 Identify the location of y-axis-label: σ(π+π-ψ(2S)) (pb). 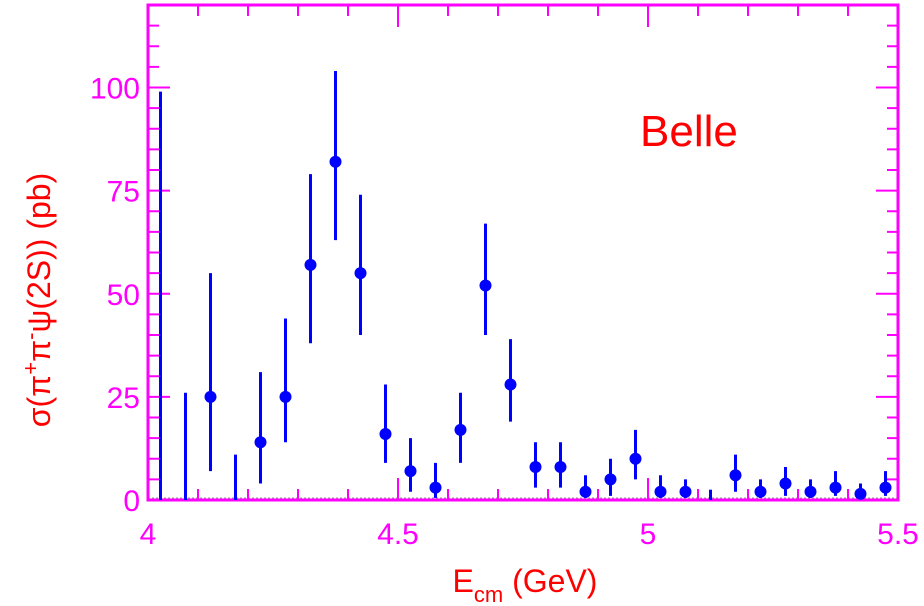
(37, 300).